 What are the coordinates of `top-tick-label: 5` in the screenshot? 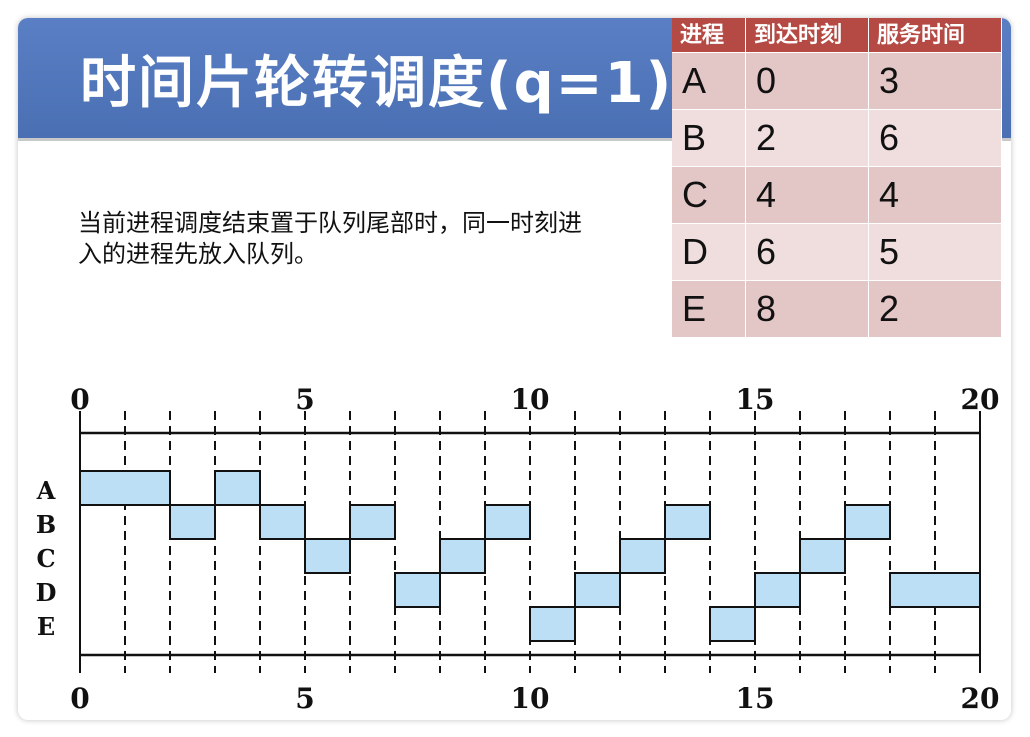 It's located at (304, 399).